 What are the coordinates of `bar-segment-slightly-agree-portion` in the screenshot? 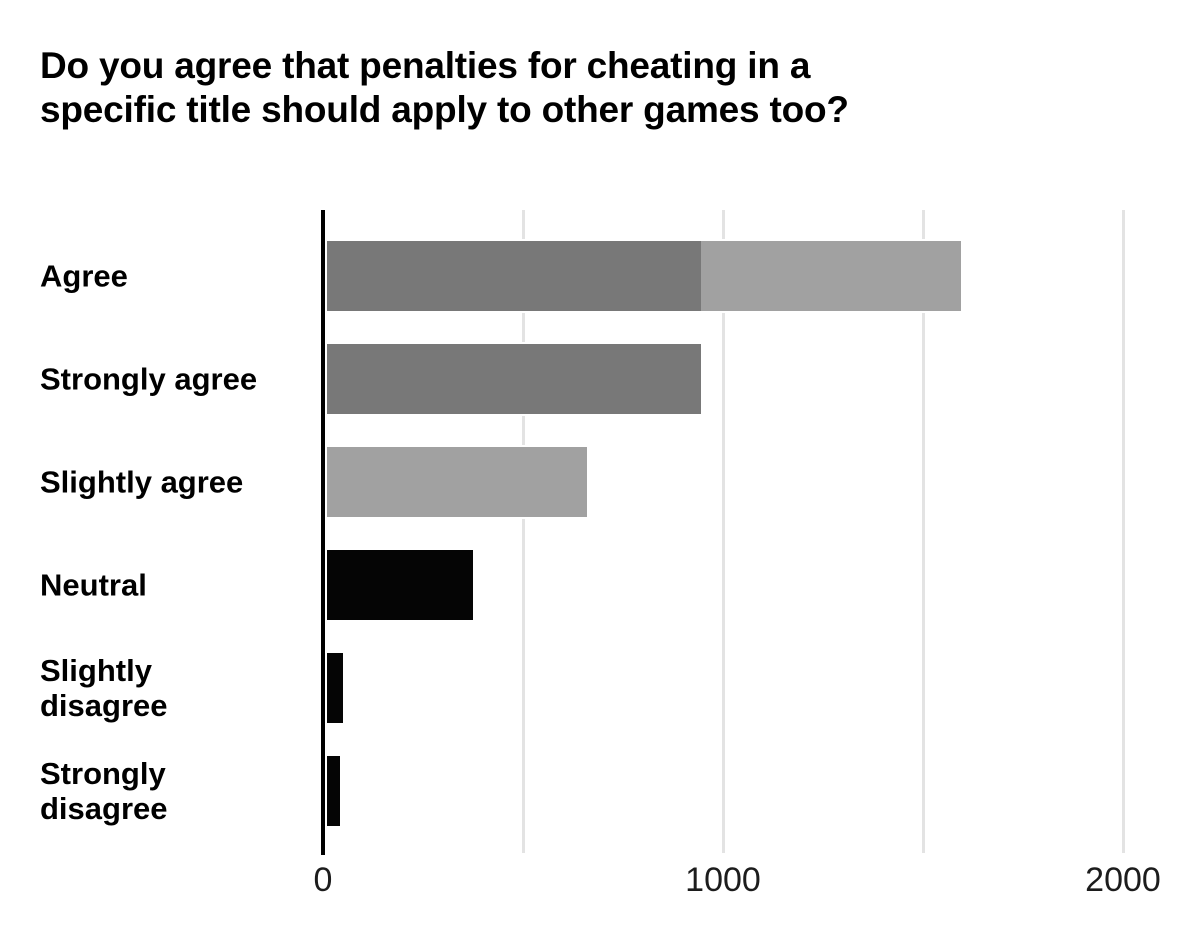 It's located at (831, 276).